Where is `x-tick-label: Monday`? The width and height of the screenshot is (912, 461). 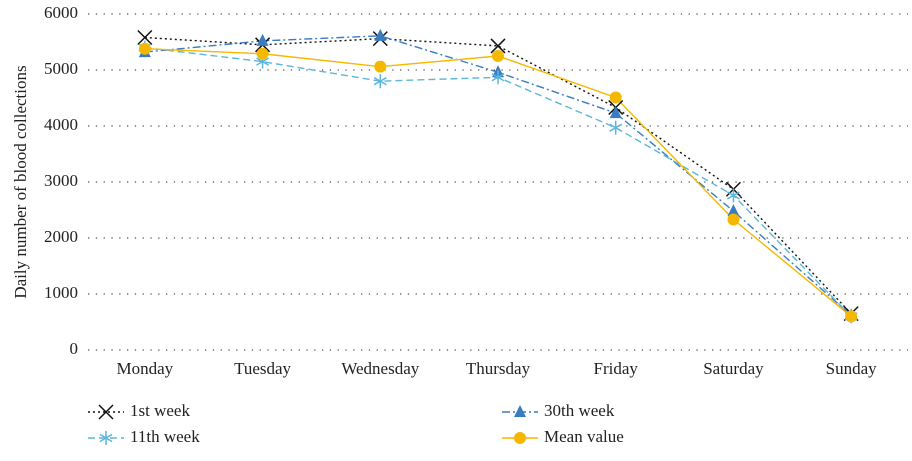 x-tick-label: Monday is located at coordinates (145, 368).